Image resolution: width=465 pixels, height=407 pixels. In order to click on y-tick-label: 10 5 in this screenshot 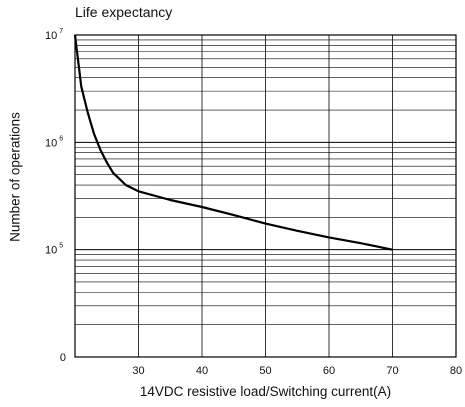, I will do `click(54, 250)`.